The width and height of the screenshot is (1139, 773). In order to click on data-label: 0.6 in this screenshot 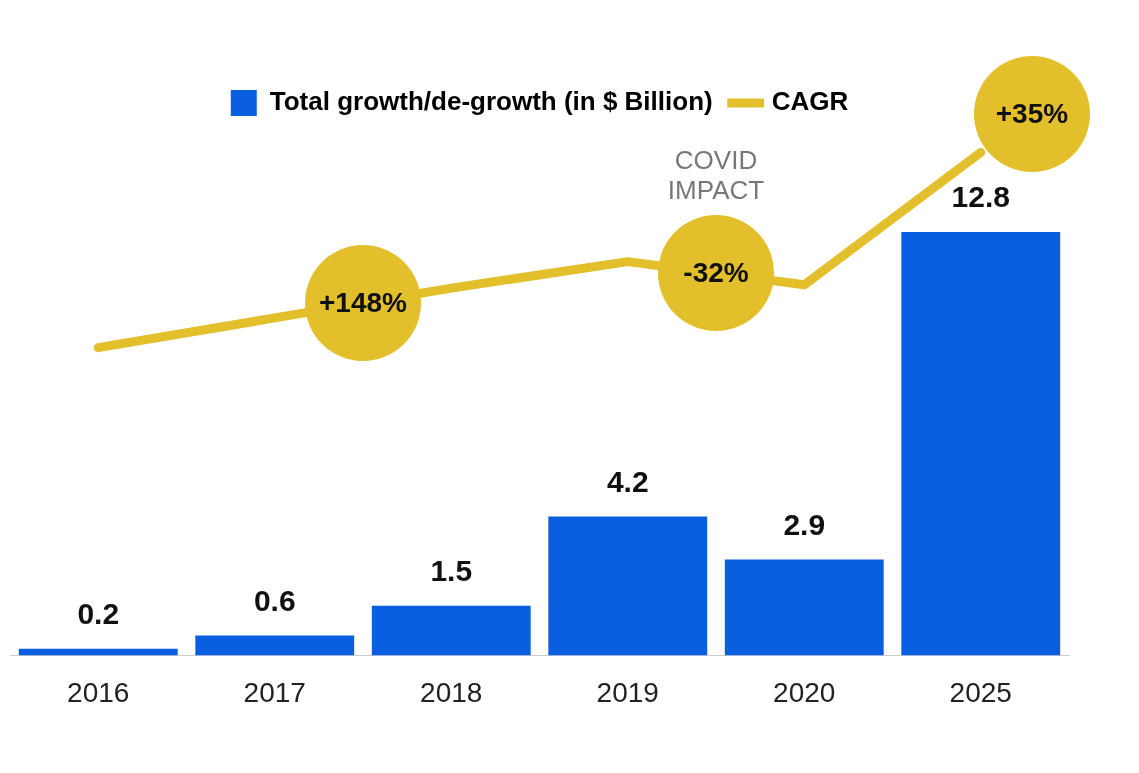, I will do `click(274, 600)`.